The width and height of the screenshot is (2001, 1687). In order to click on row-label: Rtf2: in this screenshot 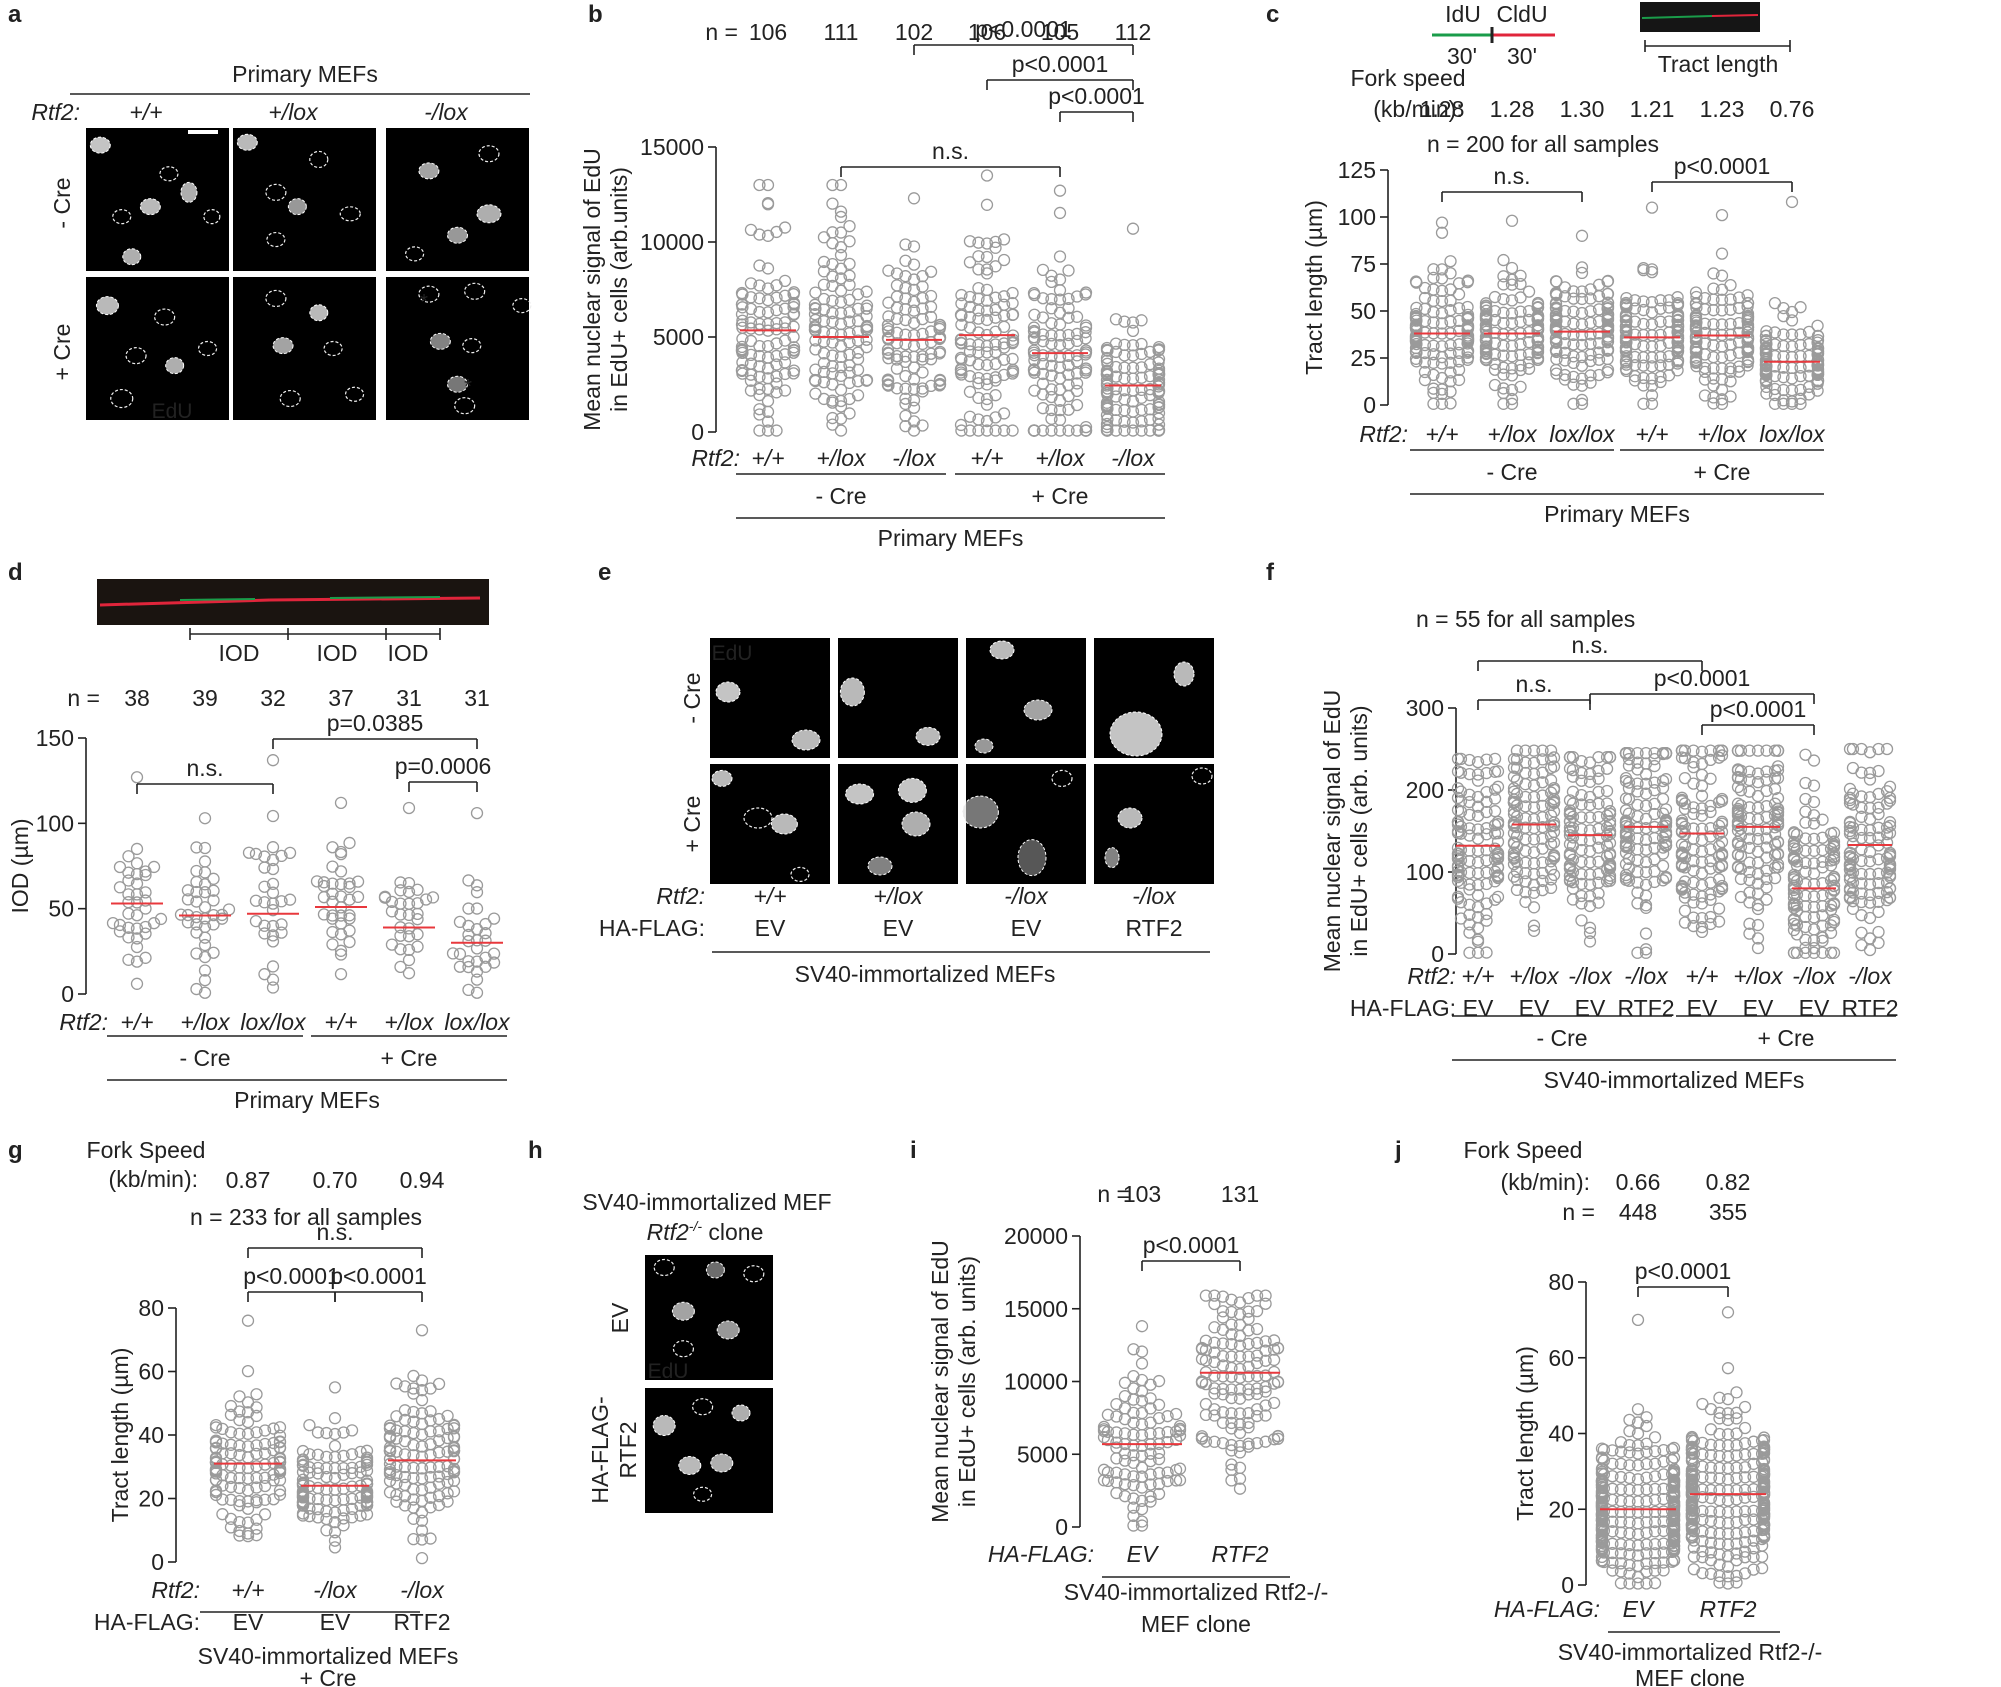, I will do `click(1383, 434)`.